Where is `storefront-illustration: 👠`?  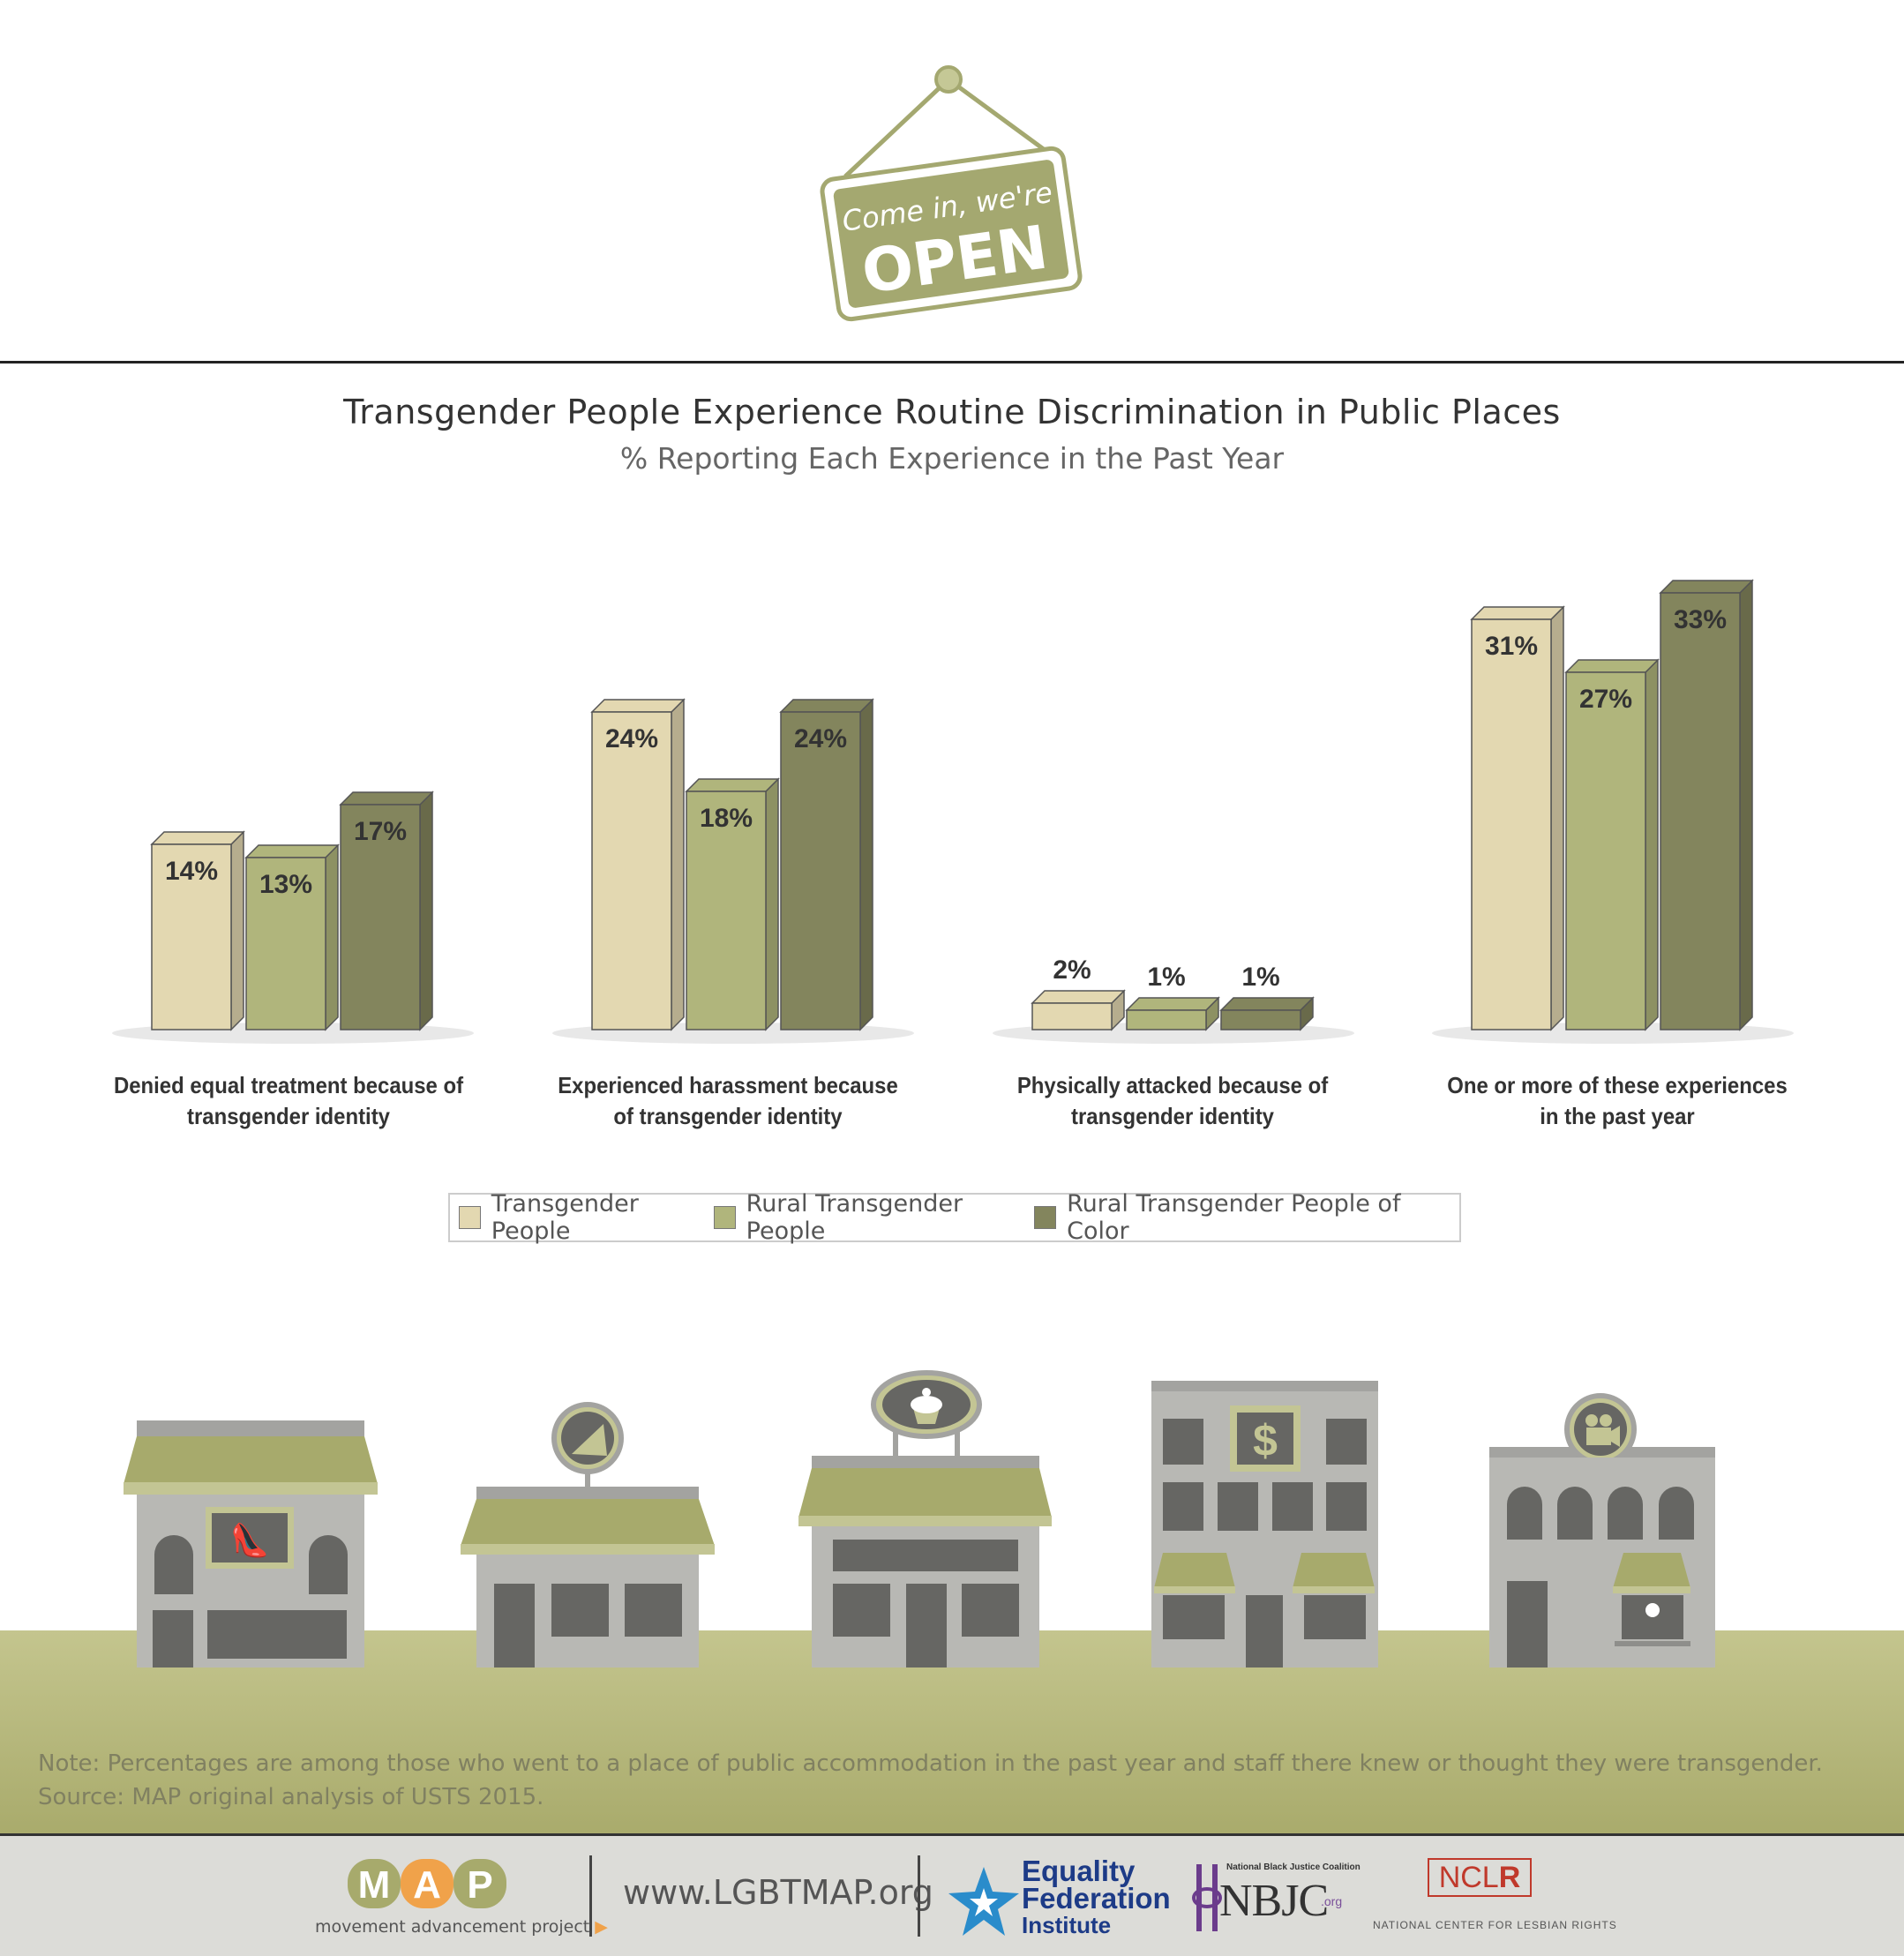 storefront-illustration: 👠 is located at coordinates (919, 1518).